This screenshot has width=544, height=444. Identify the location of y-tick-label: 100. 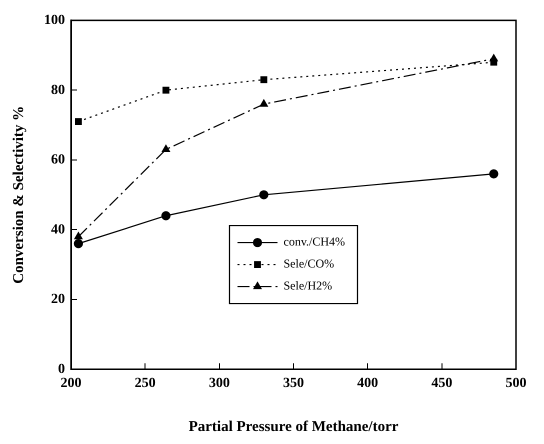
(54, 20).